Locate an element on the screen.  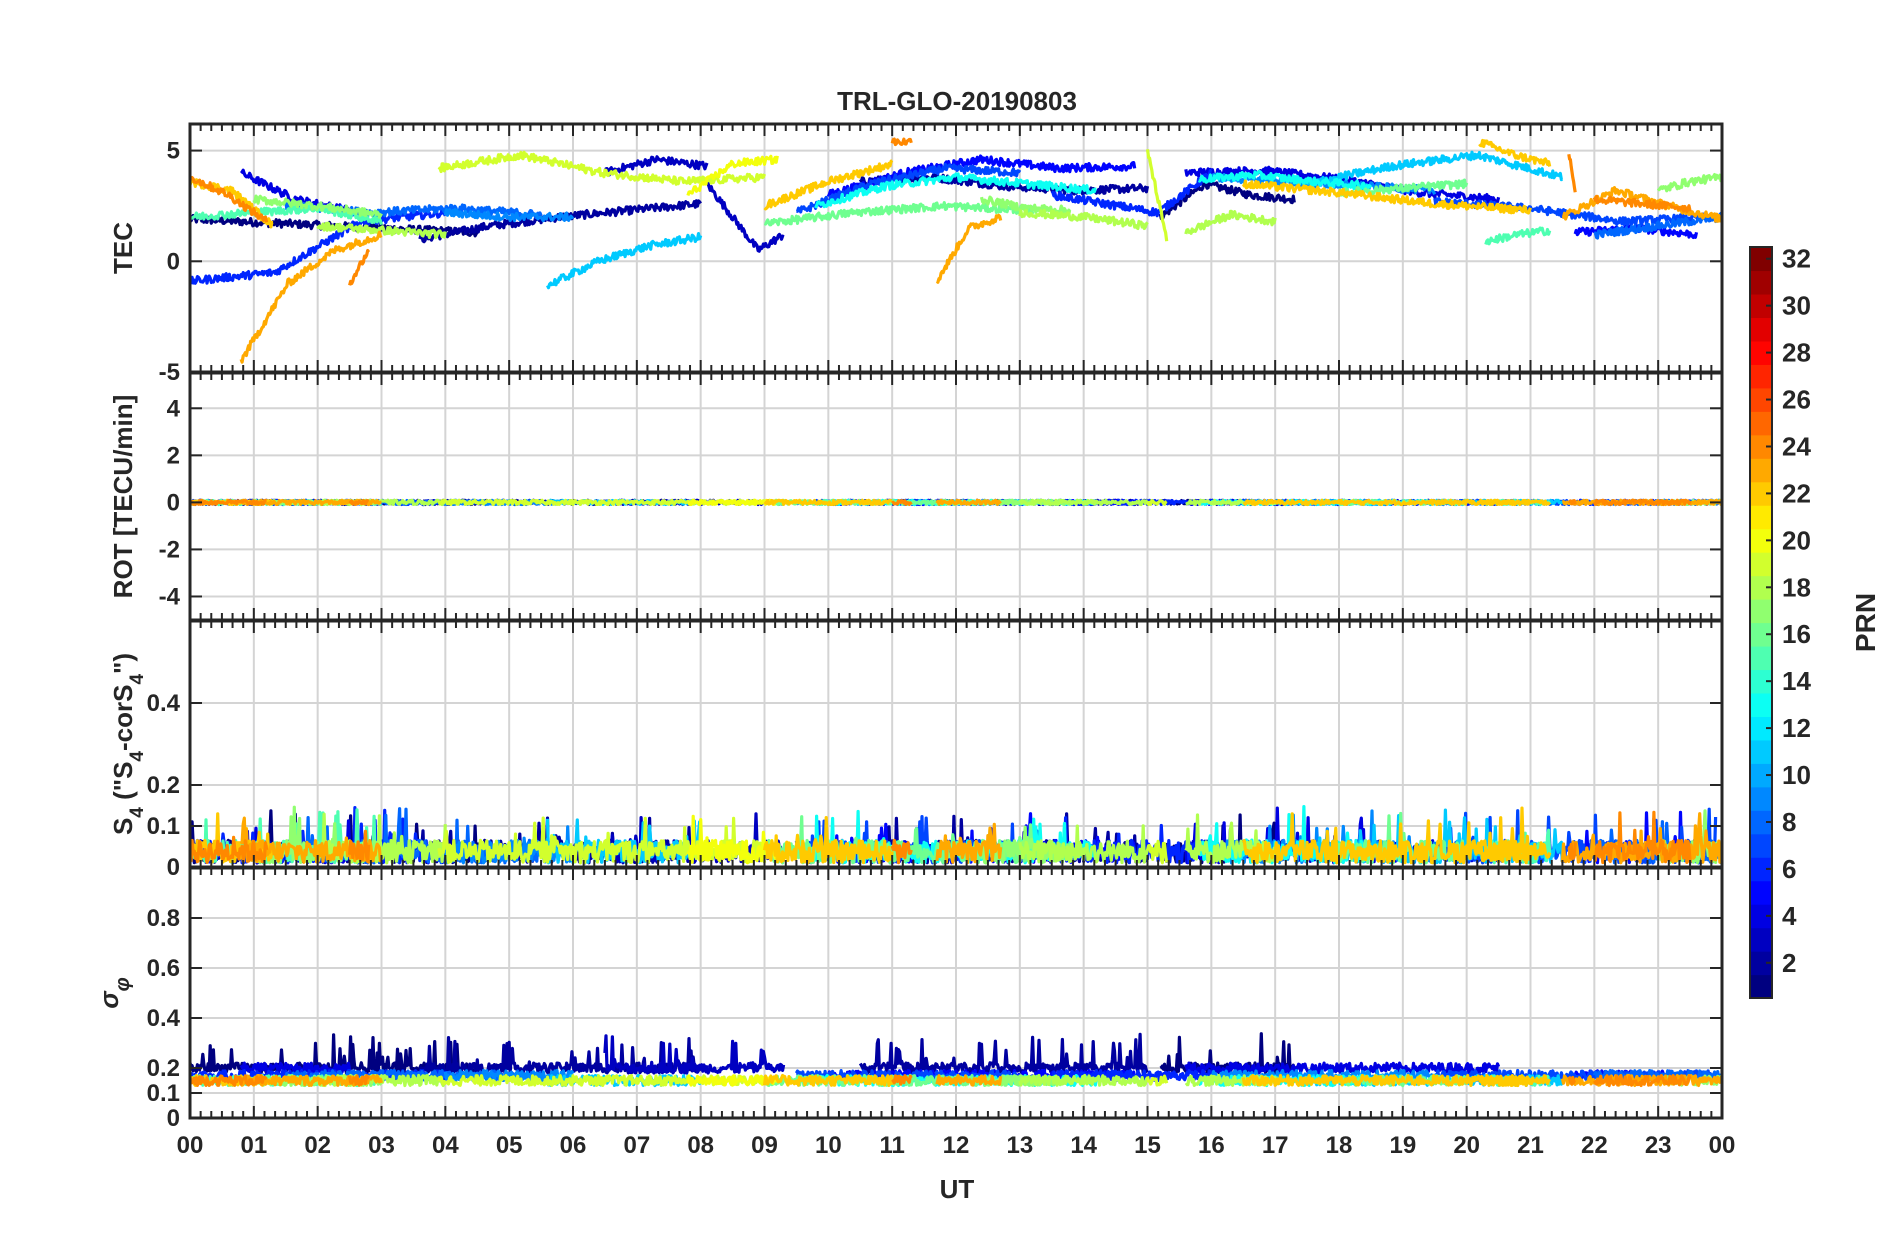
colorbar-frame is located at coordinates (1761, 622).